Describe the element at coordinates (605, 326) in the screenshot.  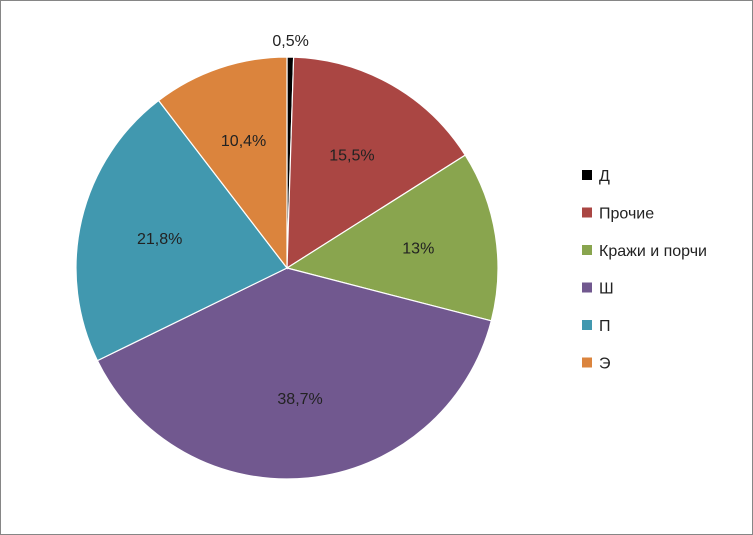
I see `legend-label-п: П` at that location.